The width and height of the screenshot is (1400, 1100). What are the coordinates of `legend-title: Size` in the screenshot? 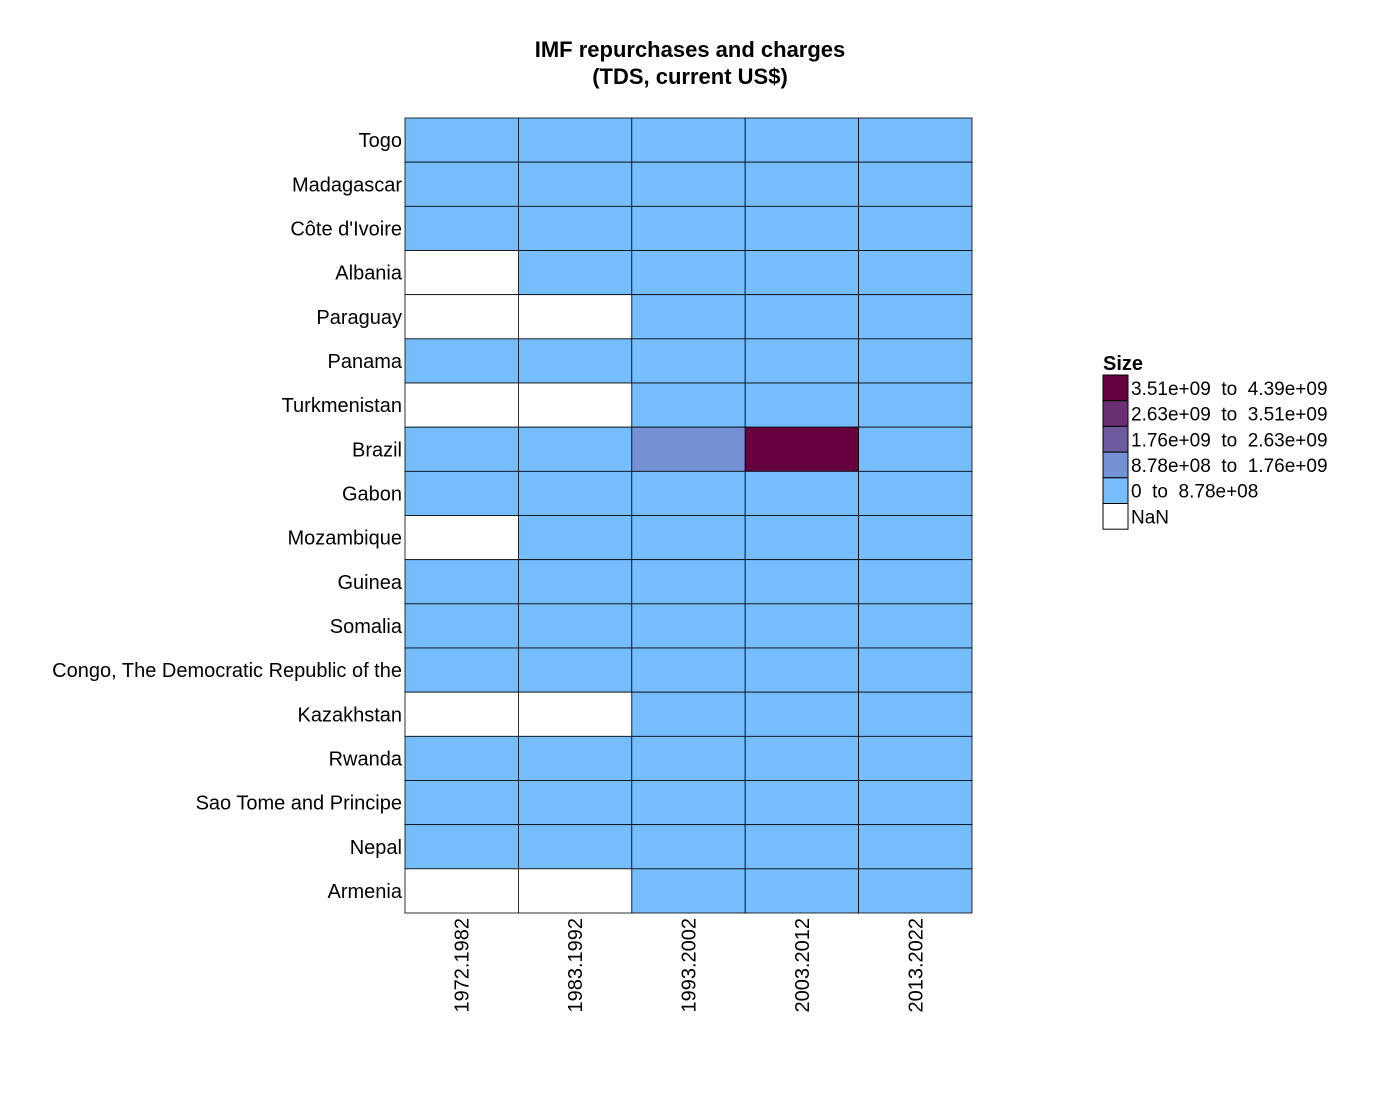 It's located at (1123, 364).